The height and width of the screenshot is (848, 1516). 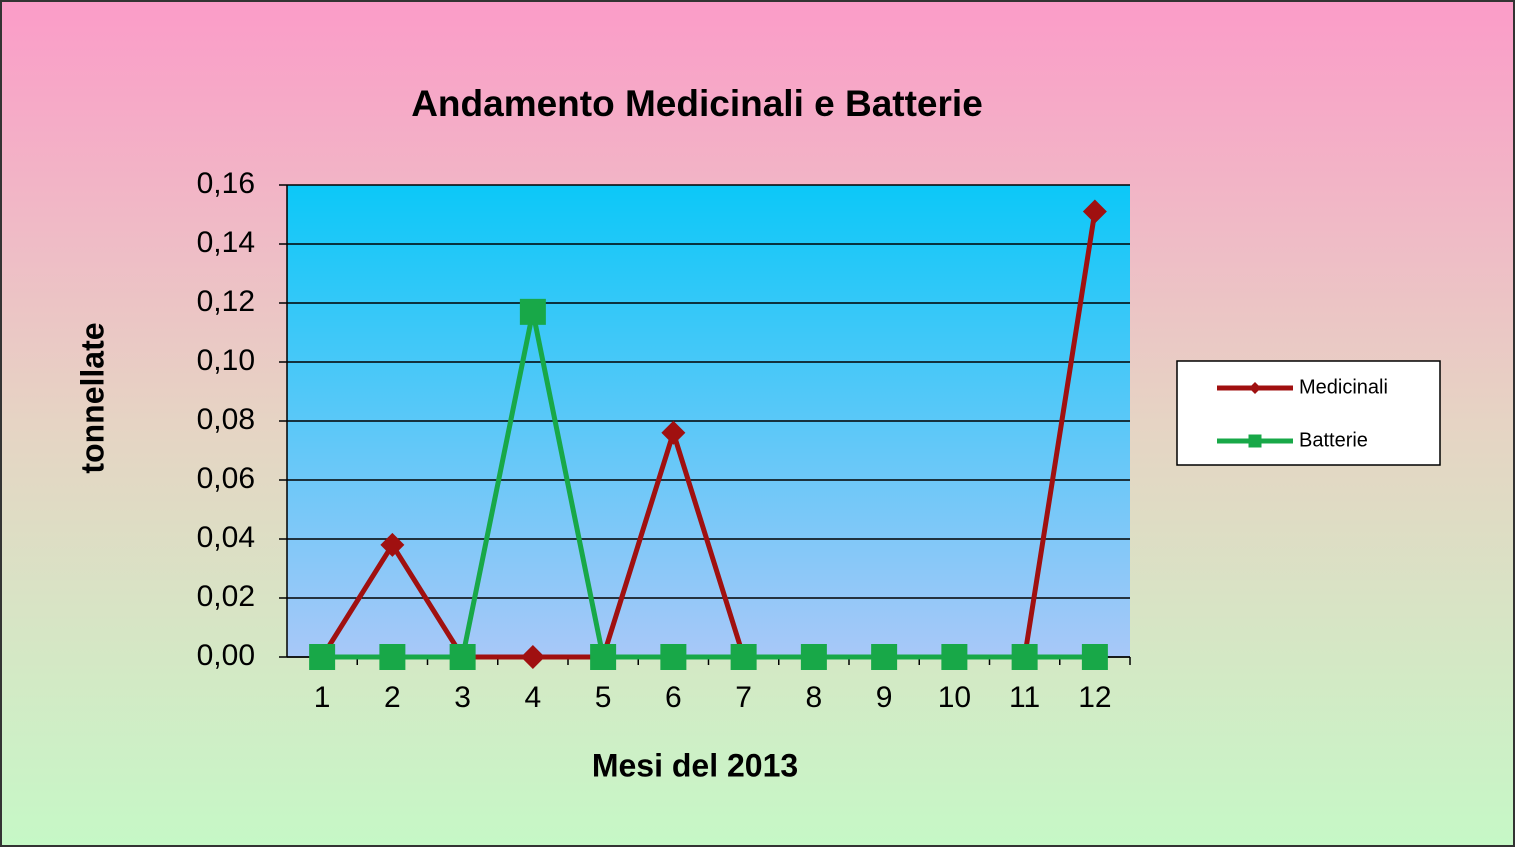 What do you see at coordinates (226, 478) in the screenshot?
I see `y-tick-label: 0,06` at bounding box center [226, 478].